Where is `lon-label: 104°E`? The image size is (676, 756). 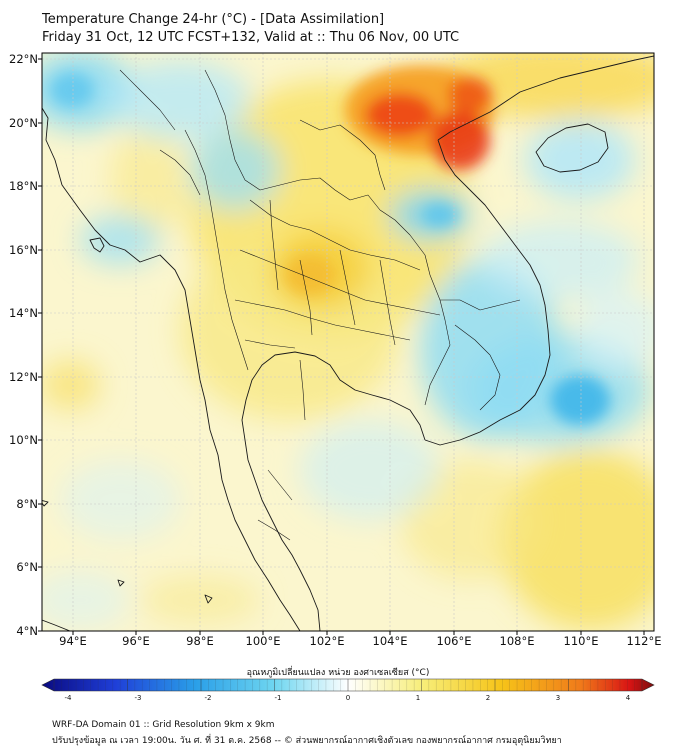
lon-label: 104°E is located at coordinates (390, 641).